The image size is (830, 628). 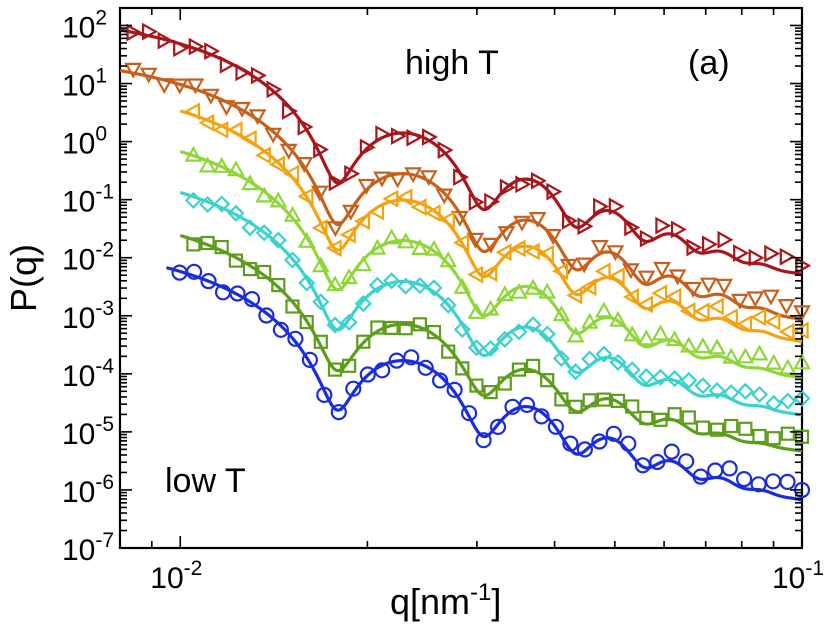 What do you see at coordinates (709, 63) in the screenshot?
I see `panel-label: (a)` at bounding box center [709, 63].